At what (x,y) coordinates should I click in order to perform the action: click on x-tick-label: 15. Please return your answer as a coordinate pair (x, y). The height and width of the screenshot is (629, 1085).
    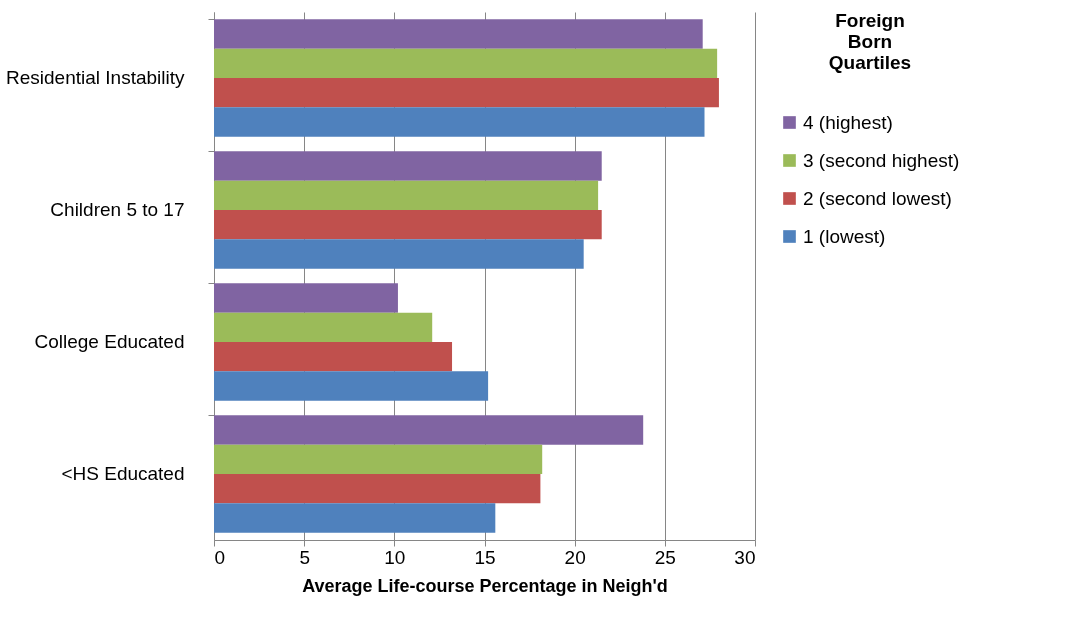
    Looking at the image, I should click on (485, 557).